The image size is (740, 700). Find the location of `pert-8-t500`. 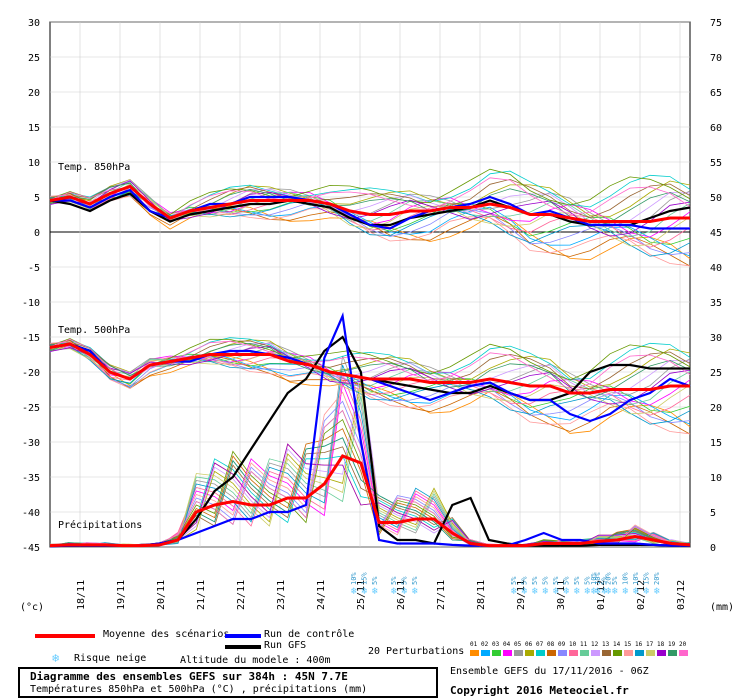

pert-8-t500 is located at coordinates (370, 387).